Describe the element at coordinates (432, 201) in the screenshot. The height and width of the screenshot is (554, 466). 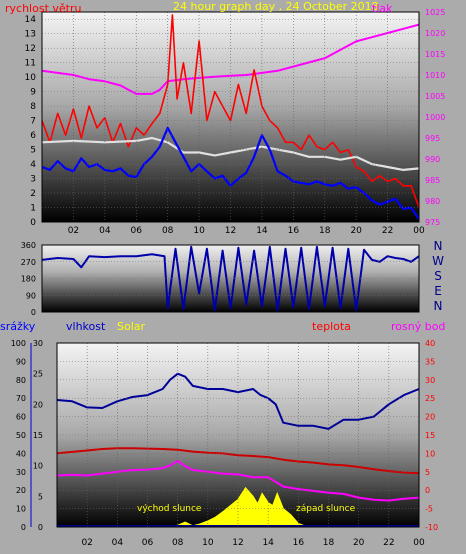
I see `pressure-y-tick-label: 980` at that location.